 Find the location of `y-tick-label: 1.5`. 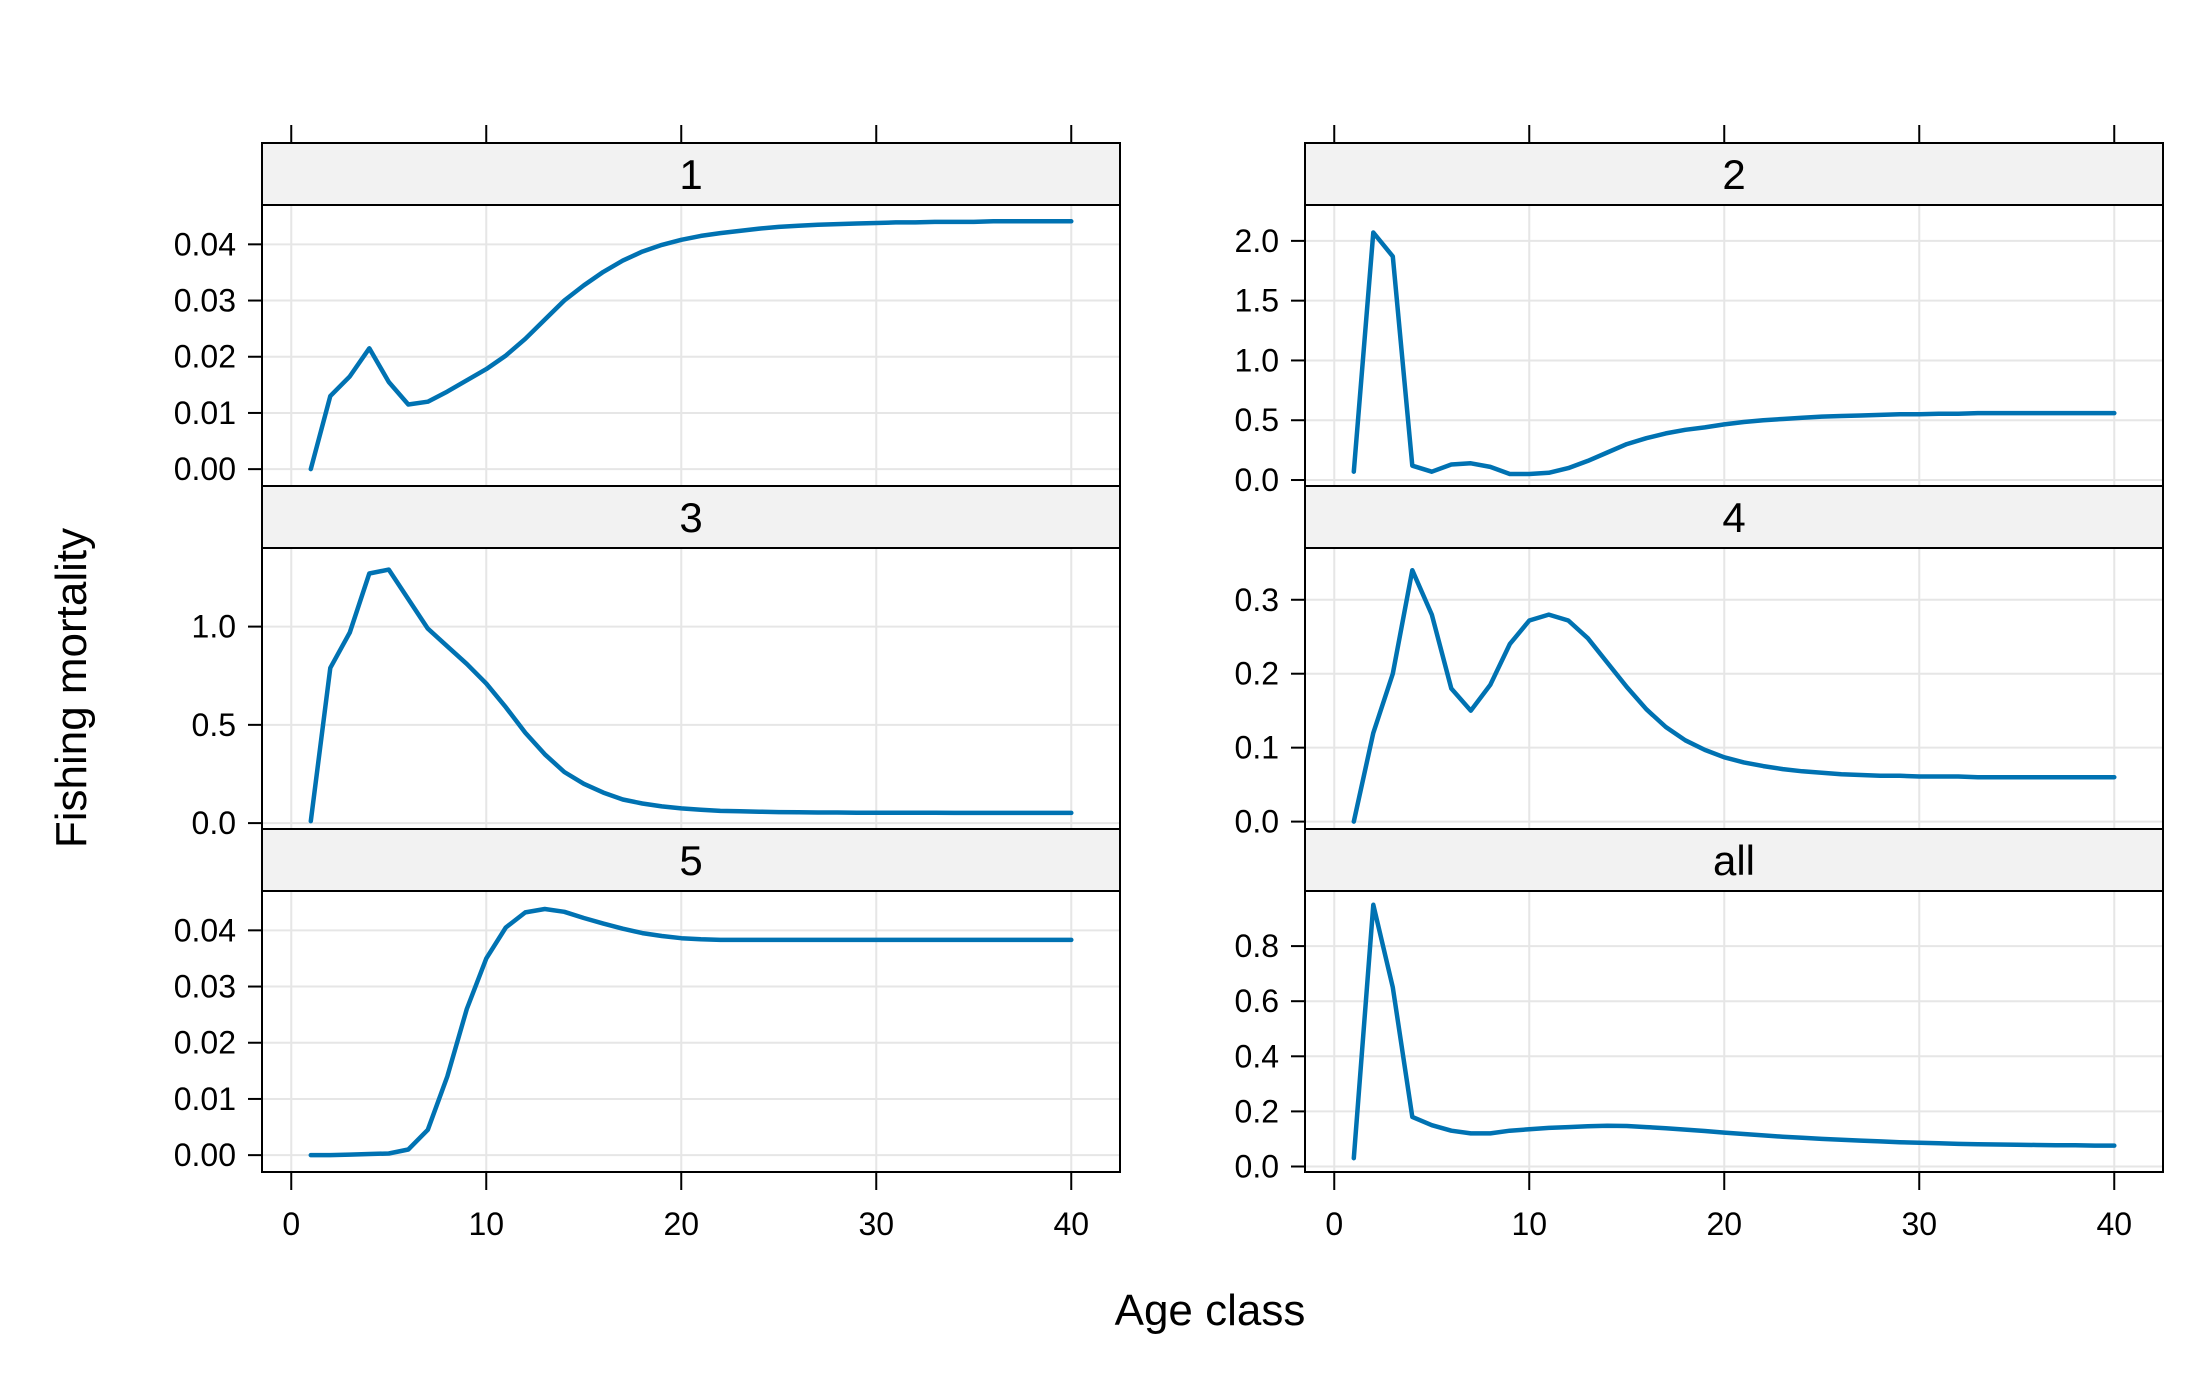

y-tick-label: 1.5 is located at coordinates (1257, 301).